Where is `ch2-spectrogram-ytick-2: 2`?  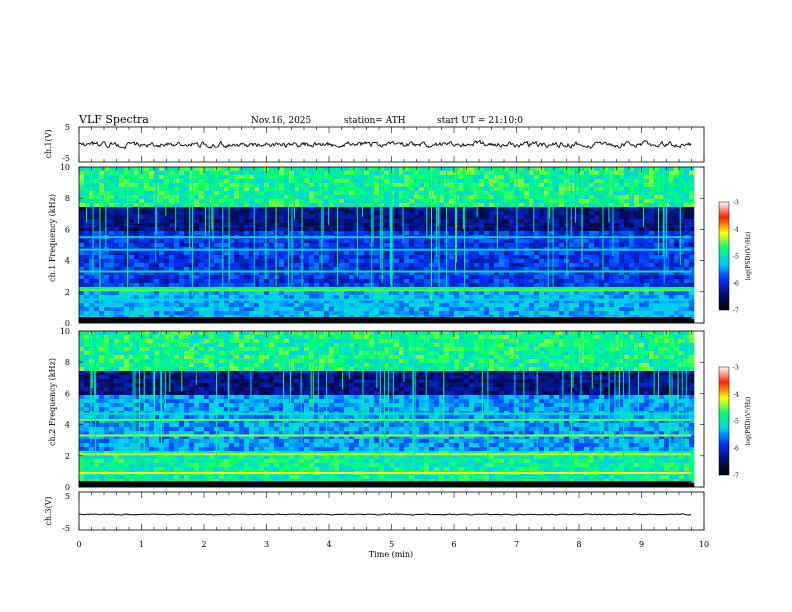
ch2-spectrogram-ytick-2: 2 is located at coordinates (67, 456).